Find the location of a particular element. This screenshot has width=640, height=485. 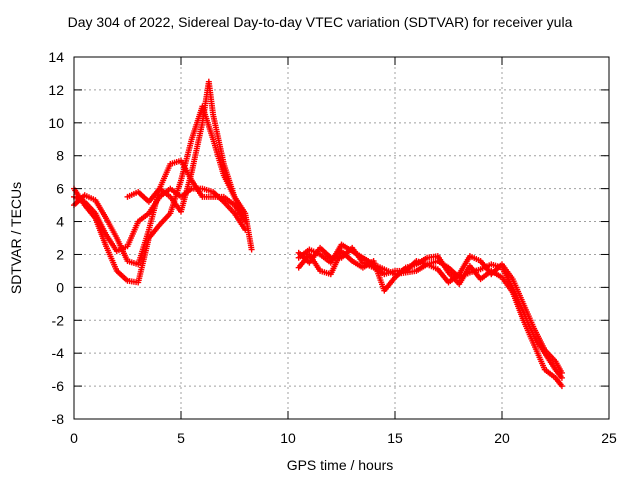

x-tick-label: 10 is located at coordinates (288, 438).